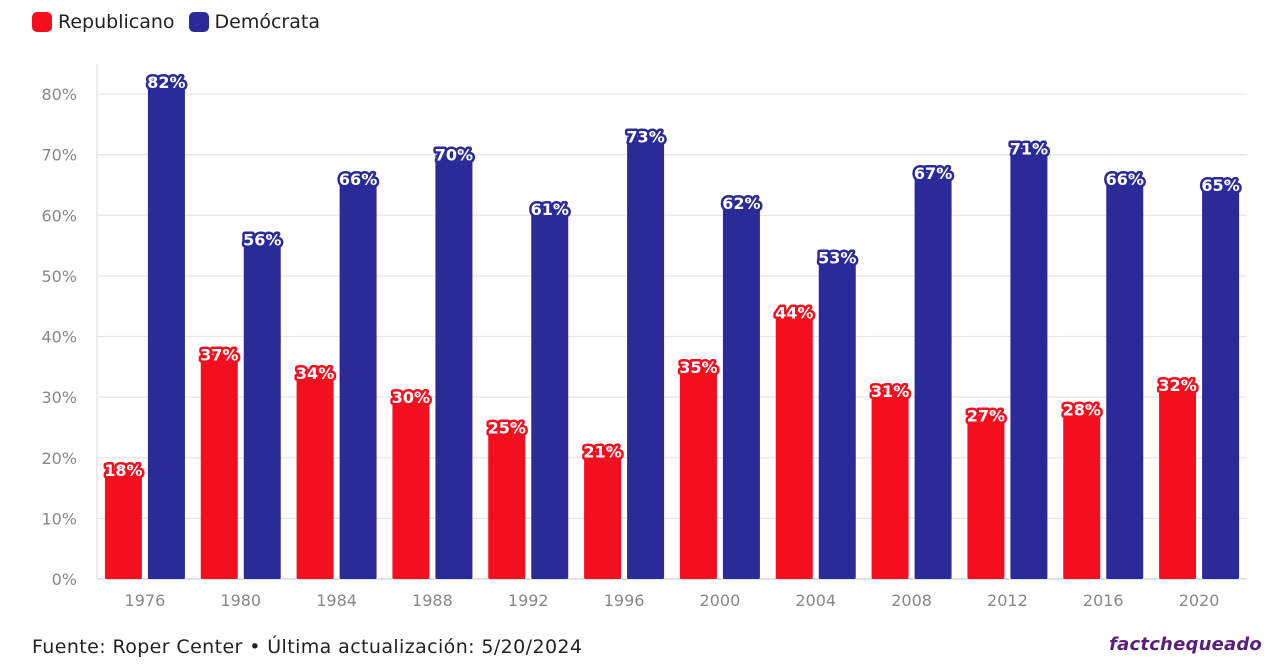  What do you see at coordinates (794, 445) in the screenshot?
I see `bar-republicano-2004` at bounding box center [794, 445].